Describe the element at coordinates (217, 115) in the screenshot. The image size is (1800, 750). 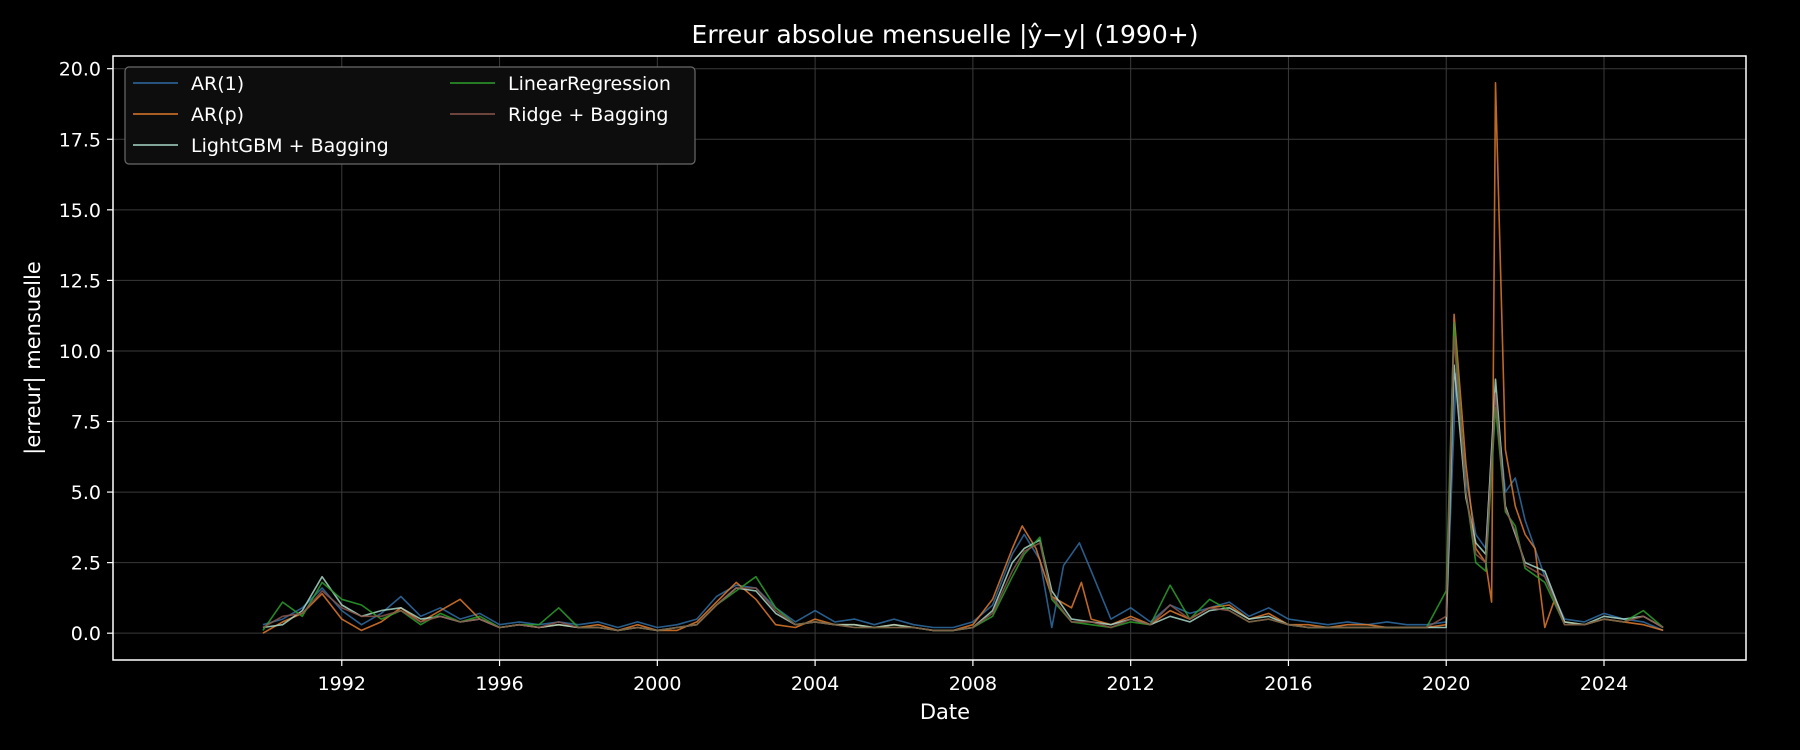
I see `legend-label-1: AR(p)` at that location.